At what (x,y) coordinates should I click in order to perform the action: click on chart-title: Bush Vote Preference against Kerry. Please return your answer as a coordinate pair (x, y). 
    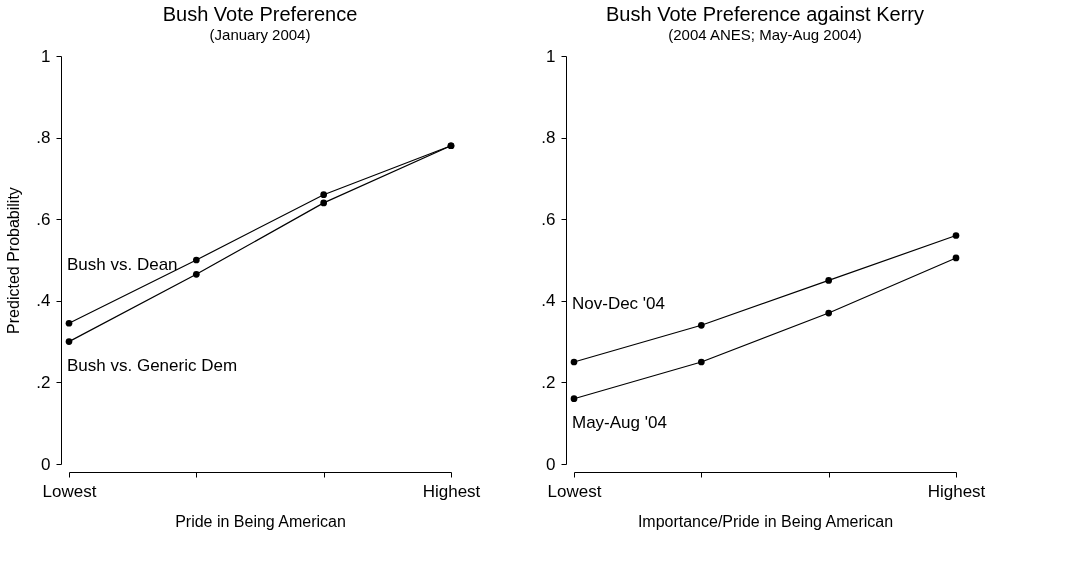
    Looking at the image, I should click on (765, 14).